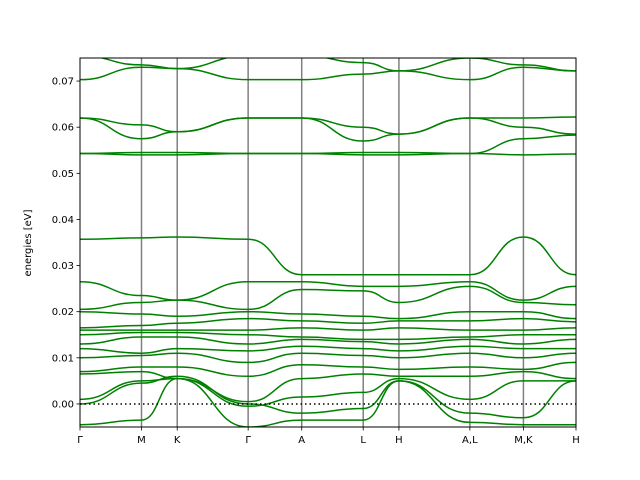  What do you see at coordinates (63, 358) in the screenshot?
I see `y-tick-label: 0.01` at bounding box center [63, 358].